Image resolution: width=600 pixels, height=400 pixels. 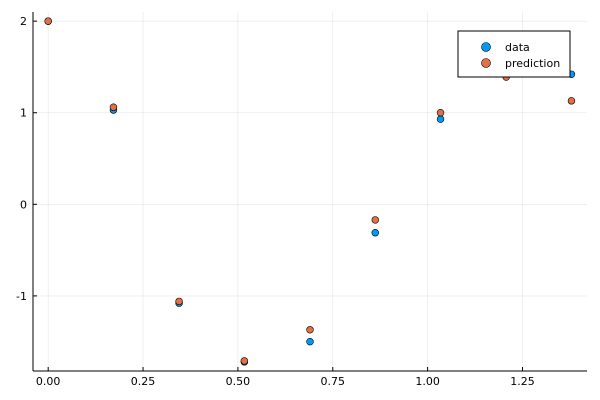 I want to click on legend-box, so click(x=514, y=54).